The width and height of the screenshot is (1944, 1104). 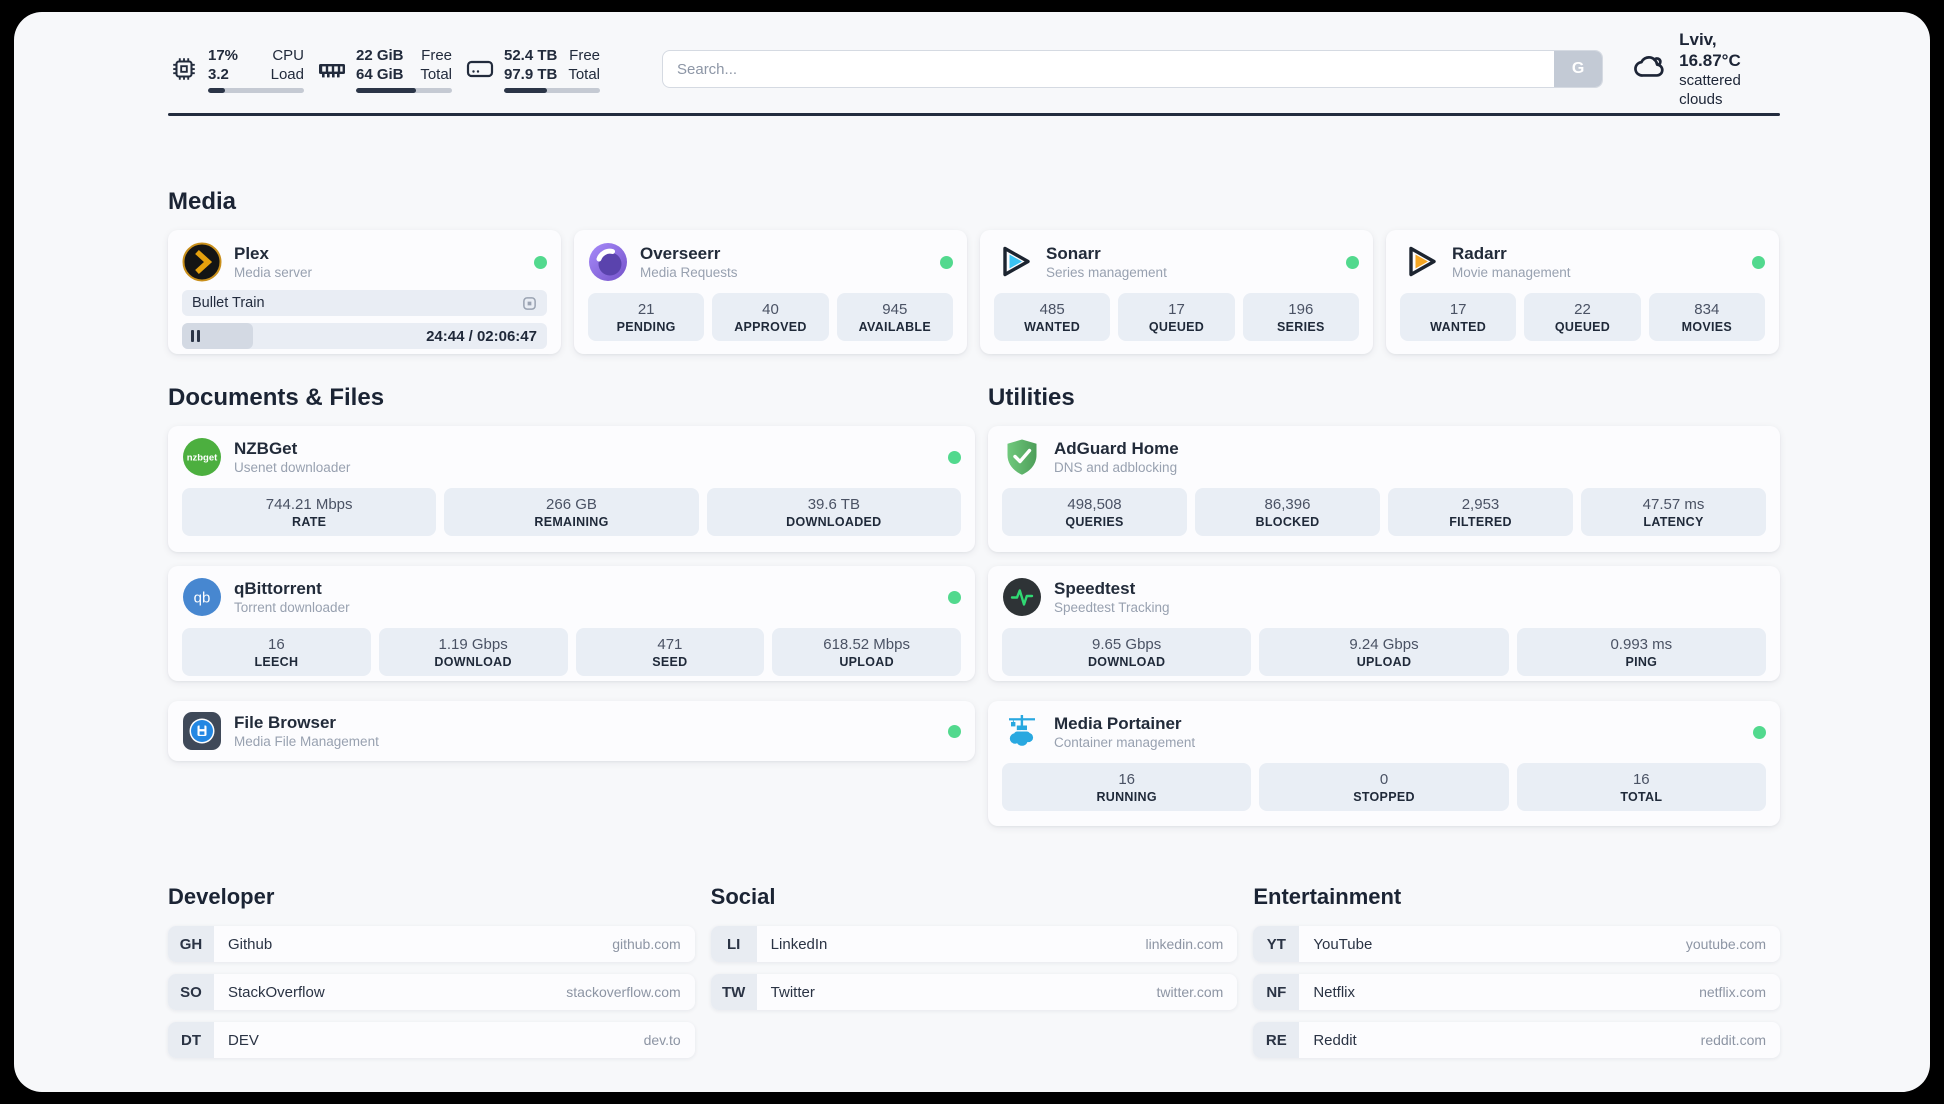 I want to click on app-subtitle: Movie management, so click(x=1511, y=272).